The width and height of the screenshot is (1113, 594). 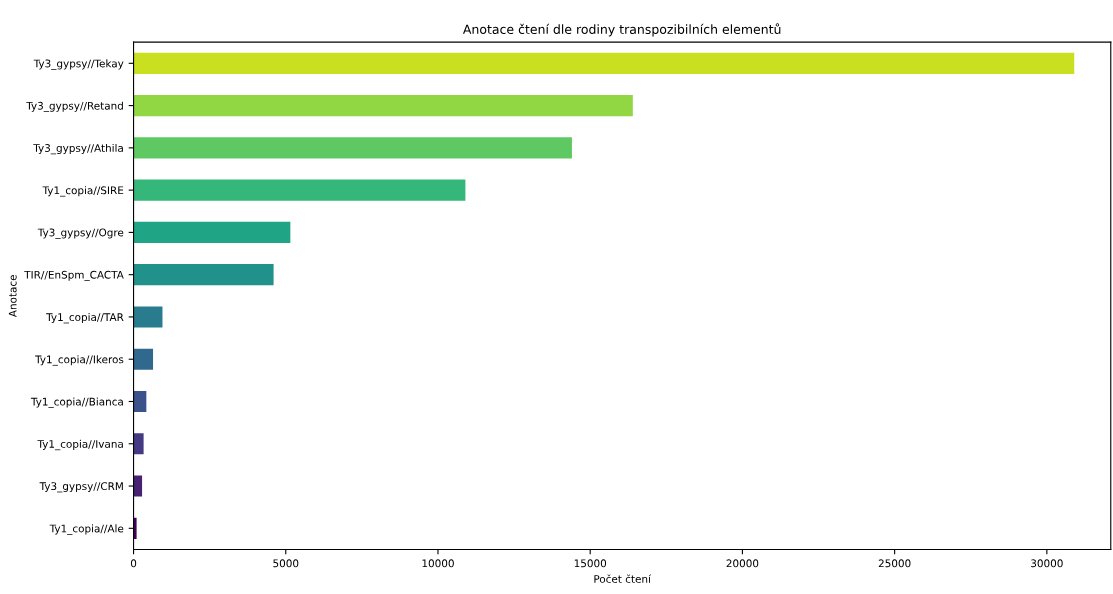 I want to click on y-tick-label: Ty1_copia//TAR, so click(x=85, y=318).